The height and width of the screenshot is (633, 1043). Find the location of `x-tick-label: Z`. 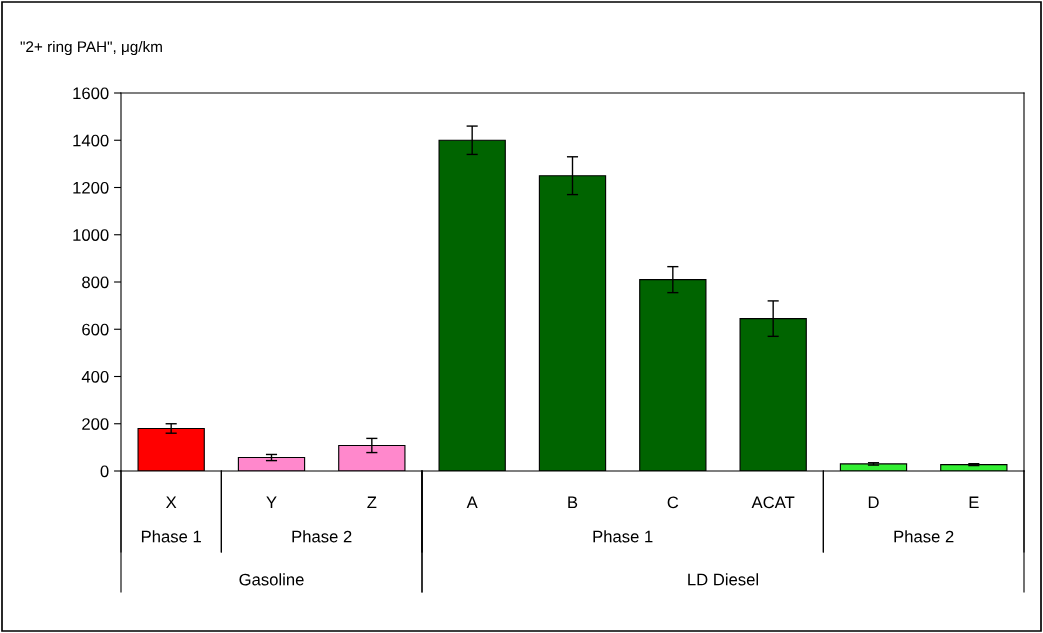

x-tick-label: Z is located at coordinates (372, 502).